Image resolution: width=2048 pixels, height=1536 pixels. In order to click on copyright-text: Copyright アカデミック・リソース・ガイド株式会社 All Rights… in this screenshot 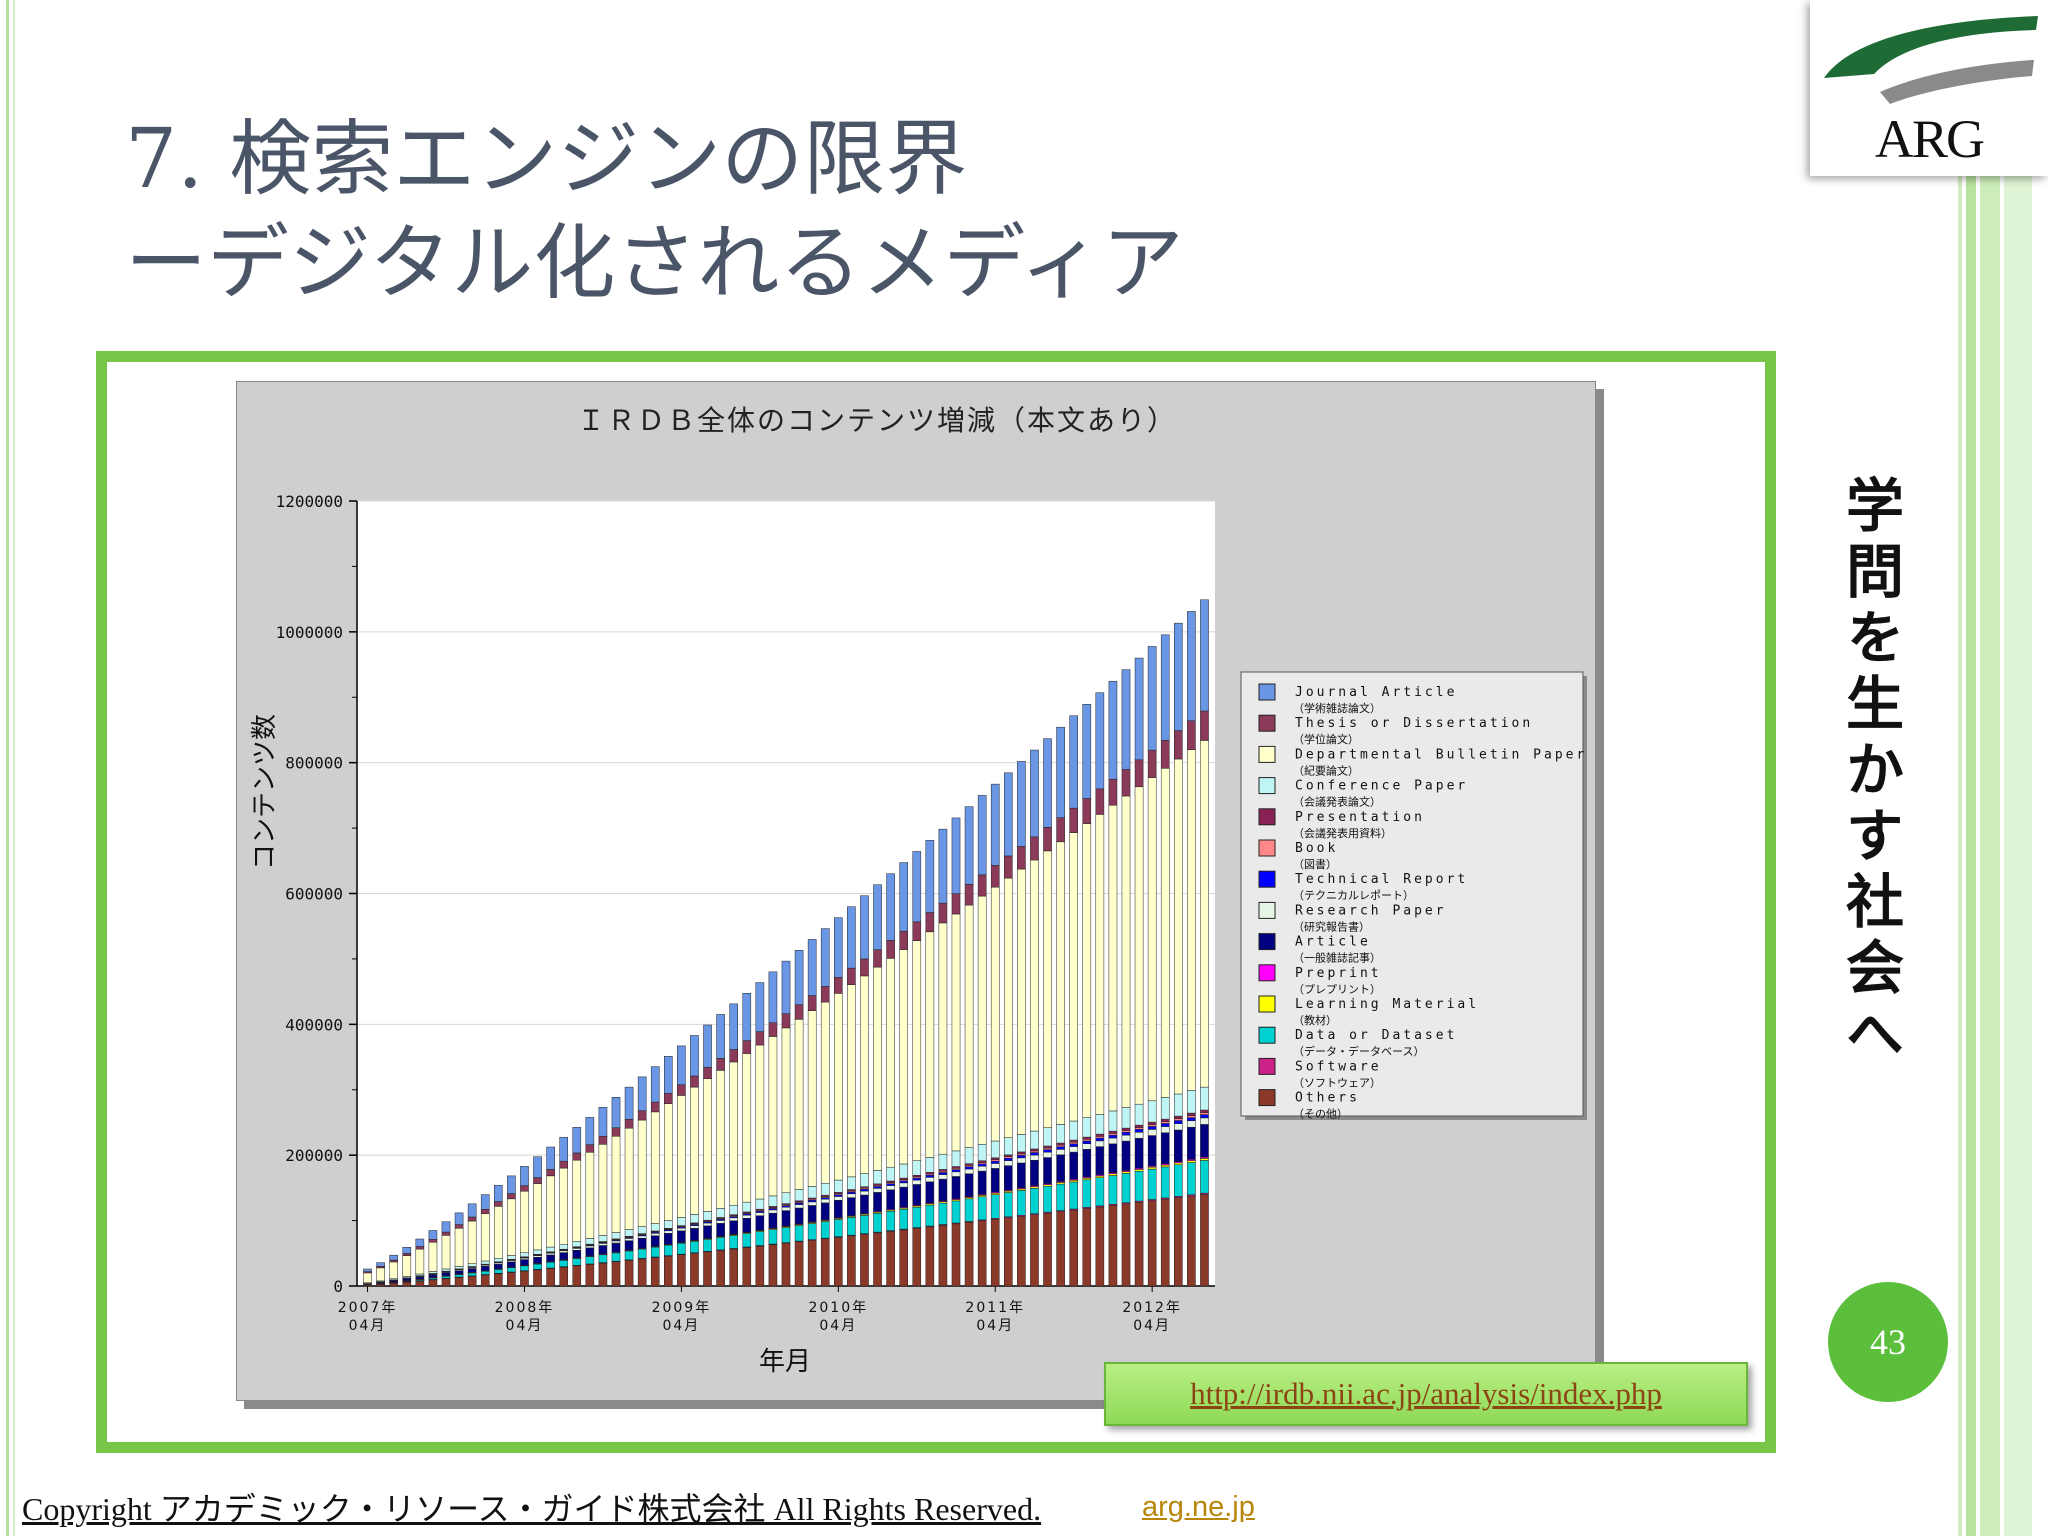, I will do `click(532, 1509)`.